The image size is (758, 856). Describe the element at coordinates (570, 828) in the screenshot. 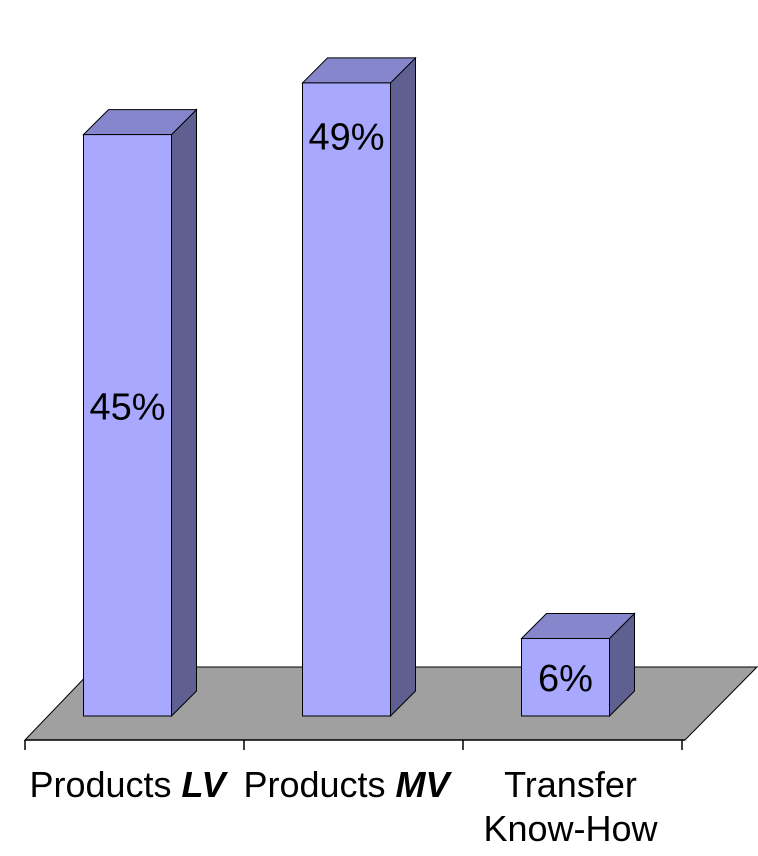

I see `x-tick-label: Know-How` at that location.